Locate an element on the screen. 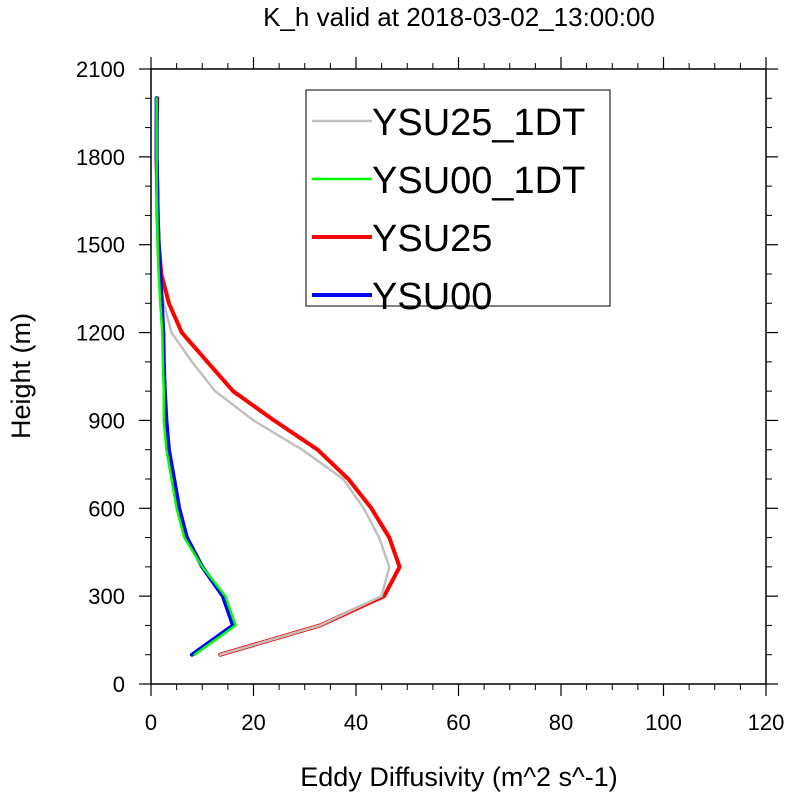  x-tick-label: 80 is located at coordinates (561, 722).